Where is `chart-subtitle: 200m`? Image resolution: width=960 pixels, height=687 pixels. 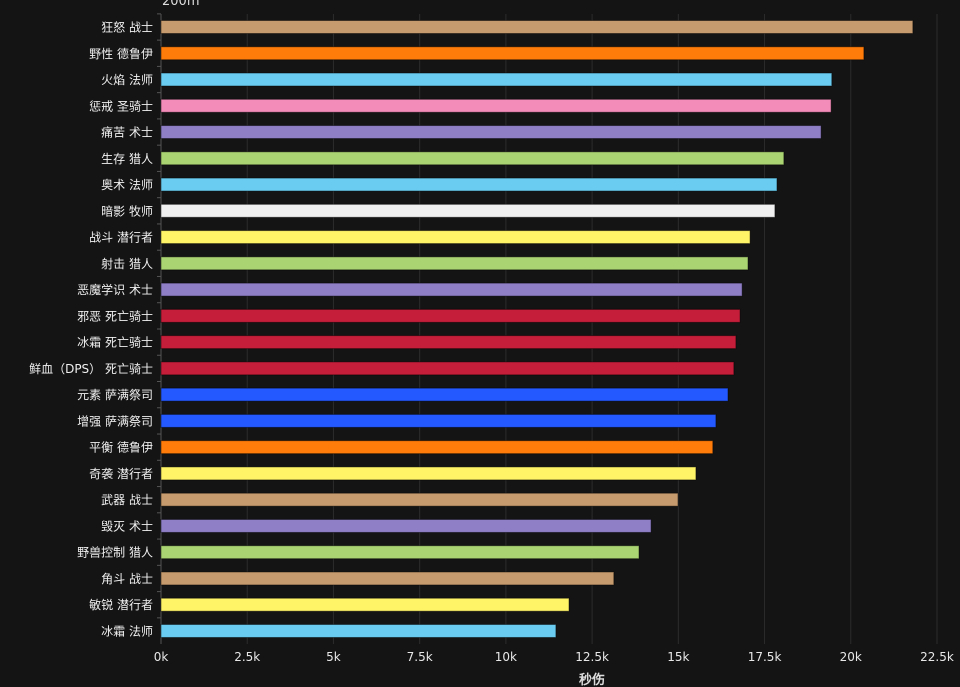
chart-subtitle: 200m is located at coordinates (180, 4).